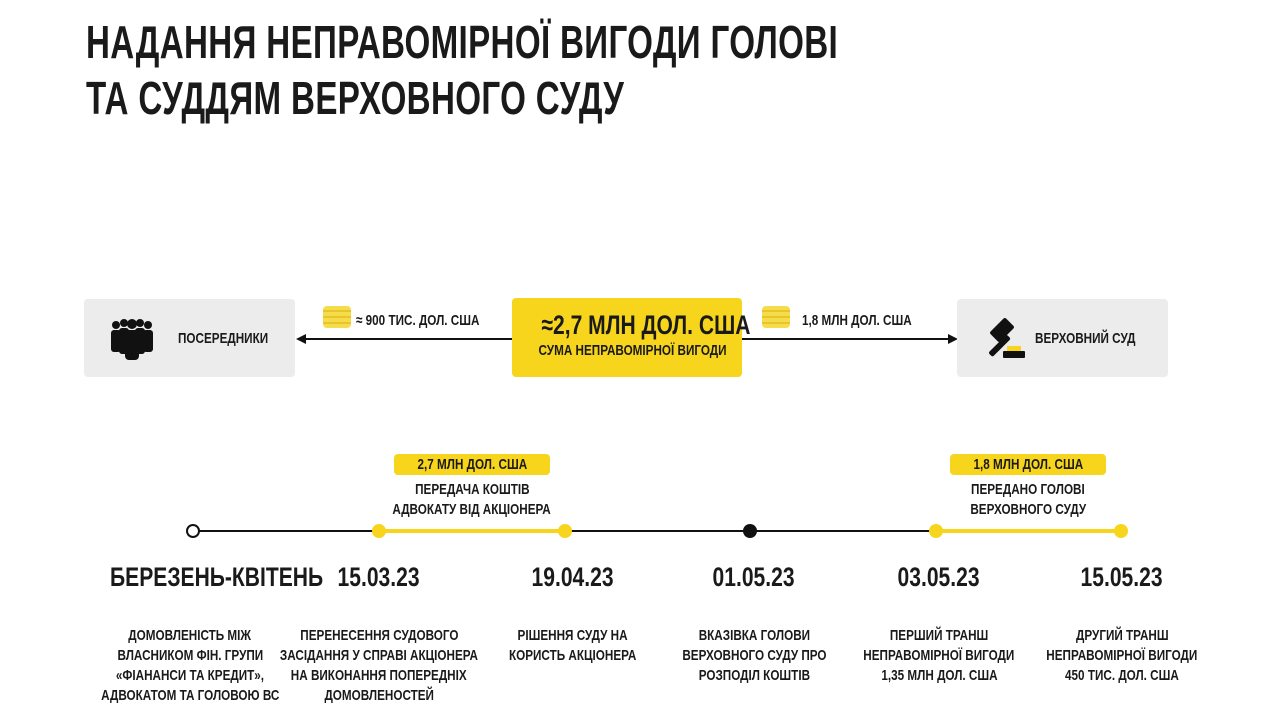  What do you see at coordinates (190, 695) in the screenshot?
I see `event-description-line: АДВОКАТОМ ТА ГОЛОВОЮ ВС` at bounding box center [190, 695].